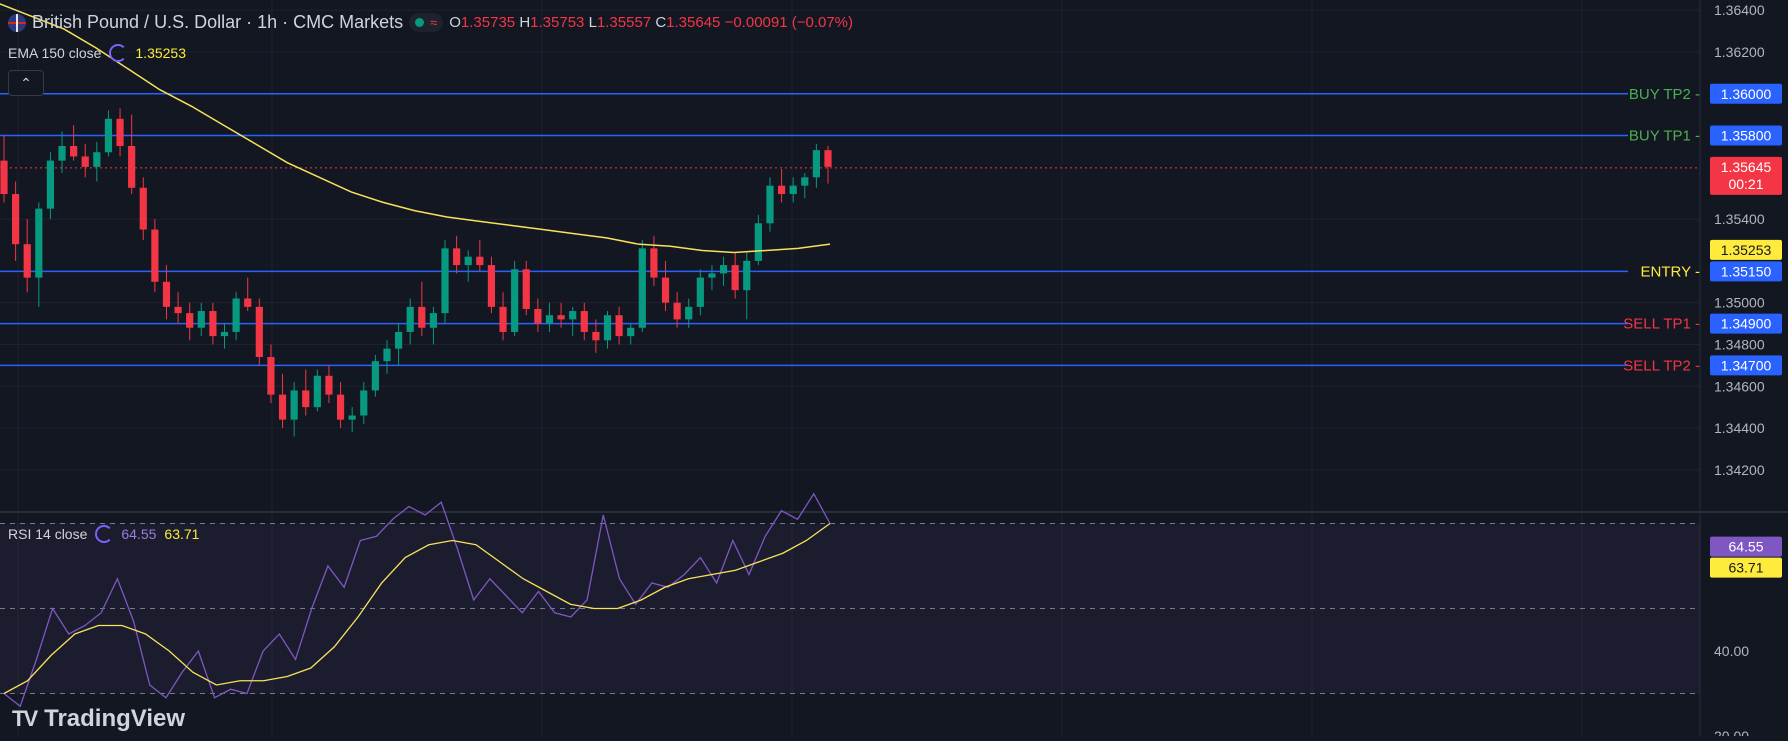 The height and width of the screenshot is (741, 1788). Describe the element at coordinates (1745, 184) in the screenshot. I see `countdown-text: 00:21` at that location.